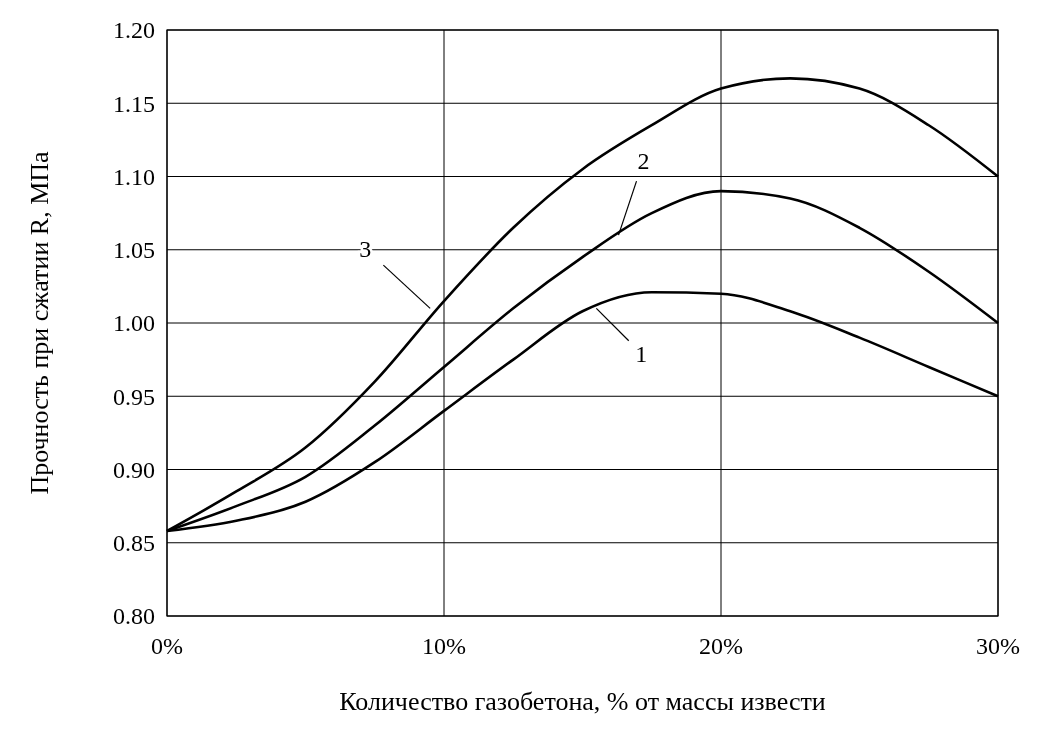 The image size is (1040, 740). What do you see at coordinates (134, 103) in the screenshot?
I see `y-tick-label: 1.15` at bounding box center [134, 103].